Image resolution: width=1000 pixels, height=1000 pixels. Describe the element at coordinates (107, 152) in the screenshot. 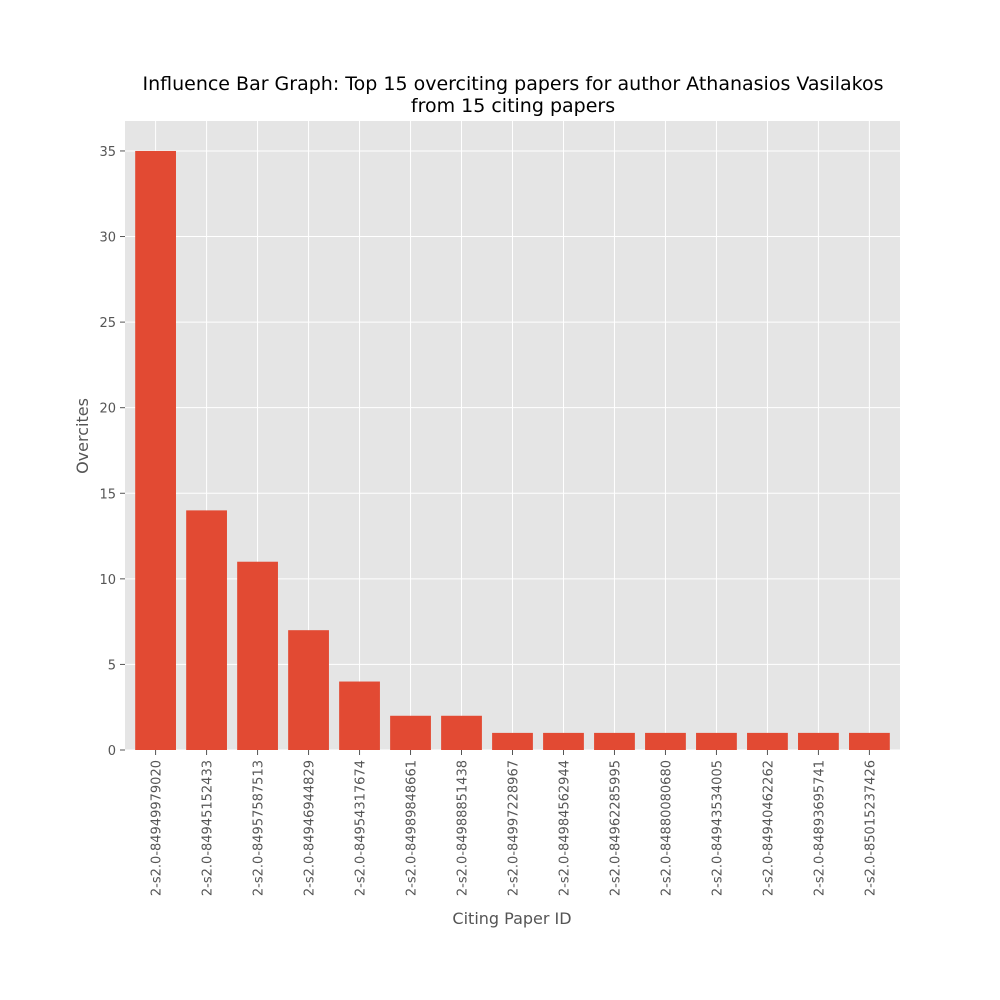

I see `y-tick-label: 35` at that location.